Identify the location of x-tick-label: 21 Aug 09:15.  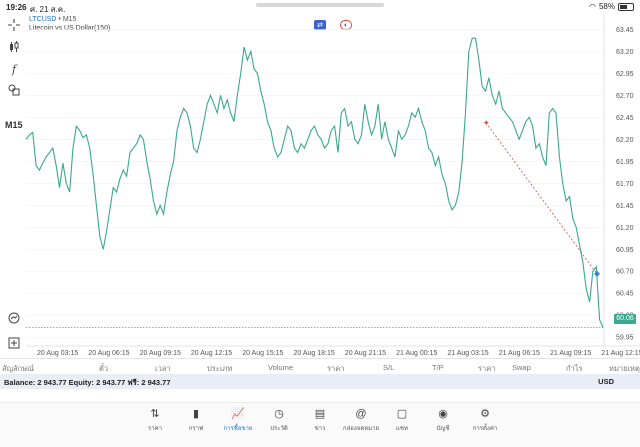
(570, 353).